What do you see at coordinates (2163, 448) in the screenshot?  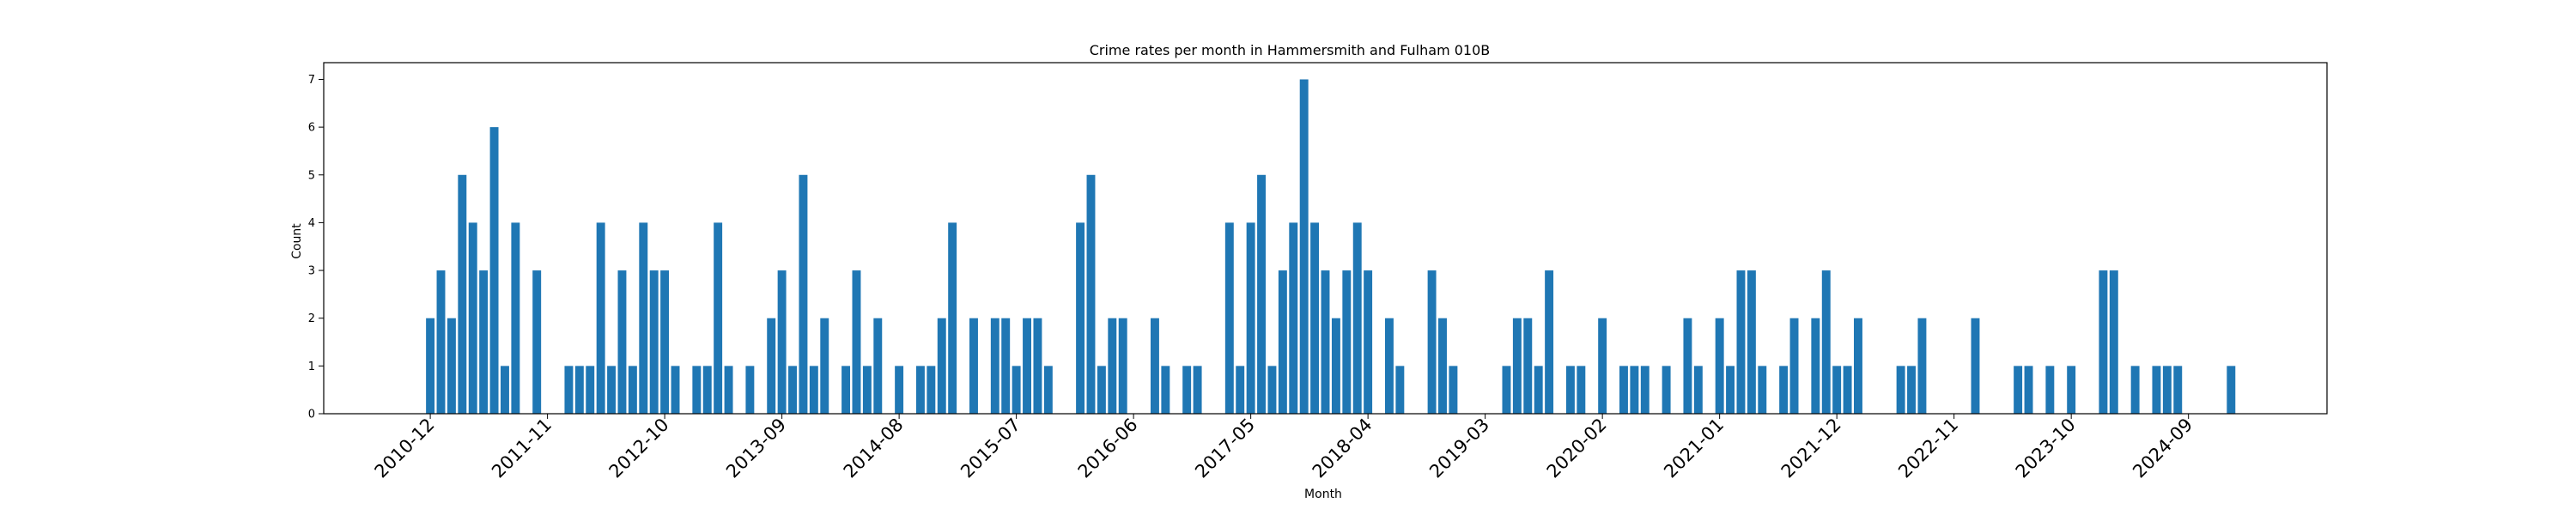 I see `x-tick-label: 2024-09` at bounding box center [2163, 448].